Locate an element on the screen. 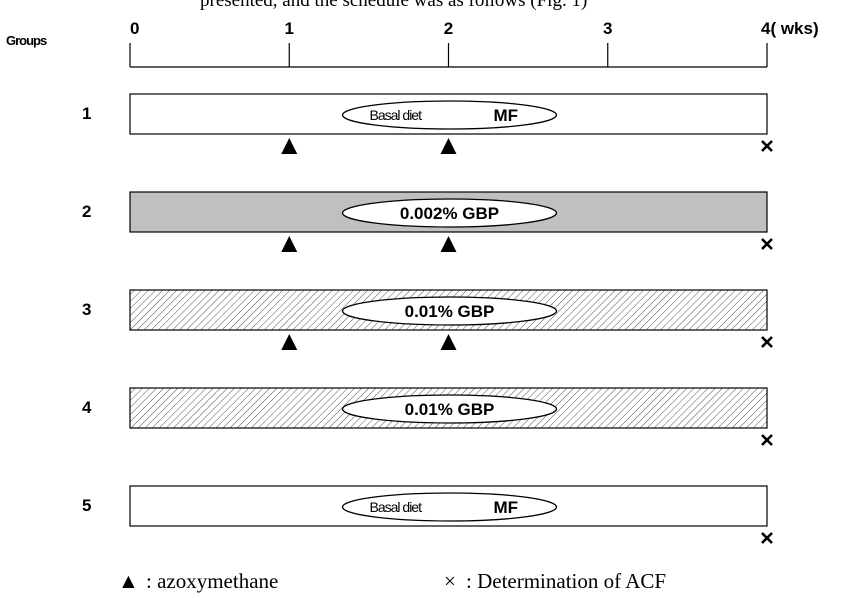 The width and height of the screenshot is (845, 598). legend-azoxymethane-label: : azoxymethane is located at coordinates (212, 581).